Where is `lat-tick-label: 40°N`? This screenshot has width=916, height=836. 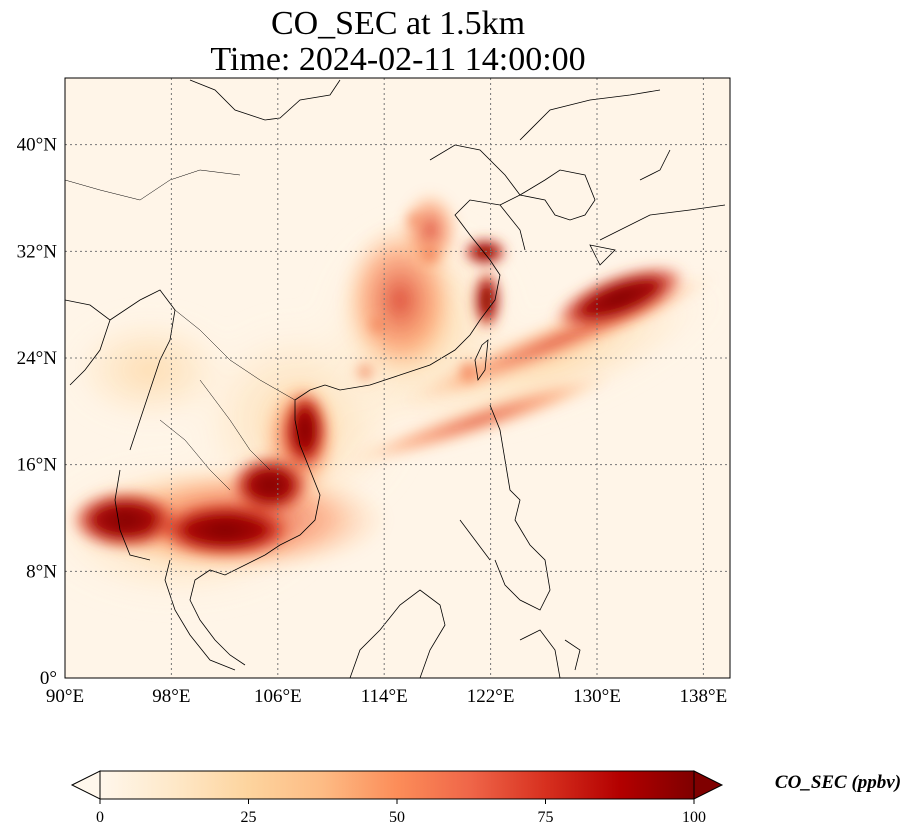 lat-tick-label: 40°N is located at coordinates (37, 145).